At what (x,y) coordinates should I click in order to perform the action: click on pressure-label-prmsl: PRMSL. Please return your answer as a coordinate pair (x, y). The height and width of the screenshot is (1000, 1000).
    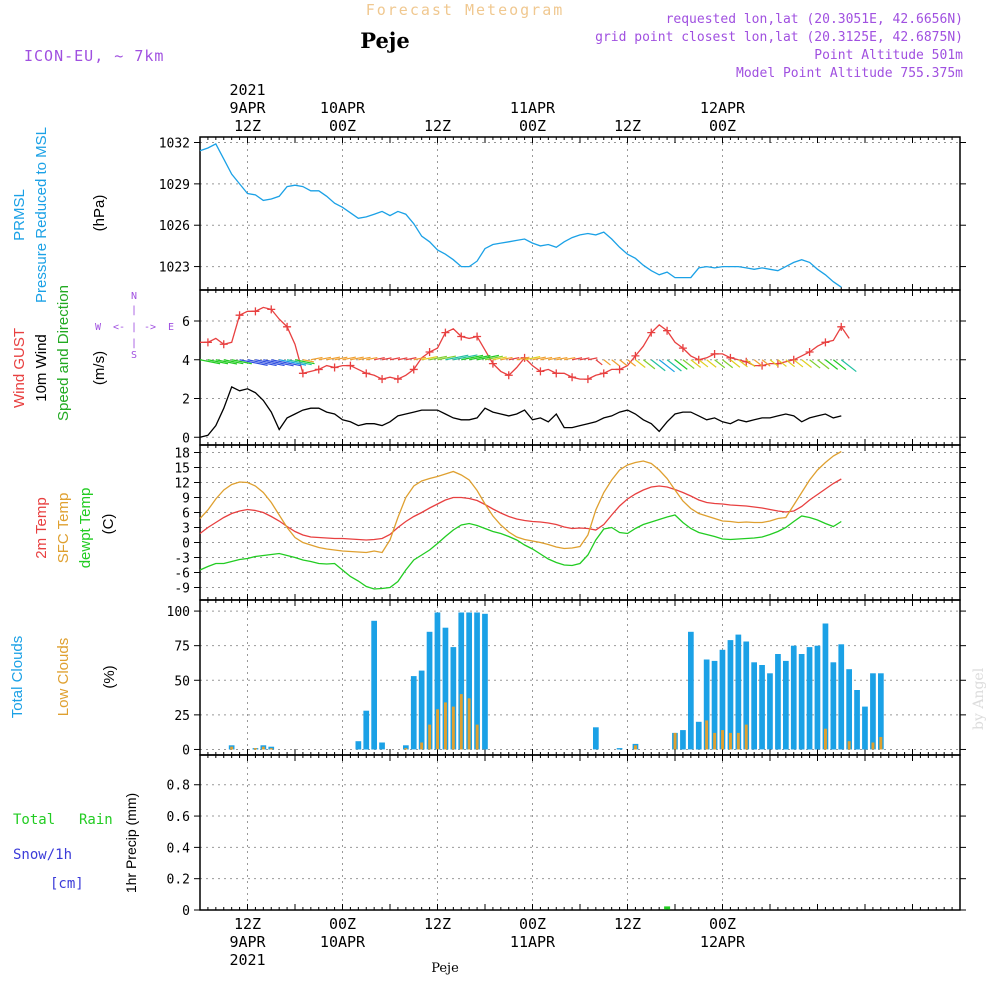
    Looking at the image, I should click on (19, 215).